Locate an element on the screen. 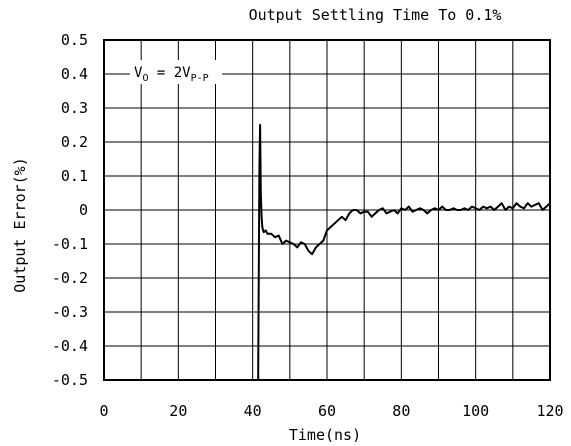  annotation-sub-pp: P-P is located at coordinates (200, 78).